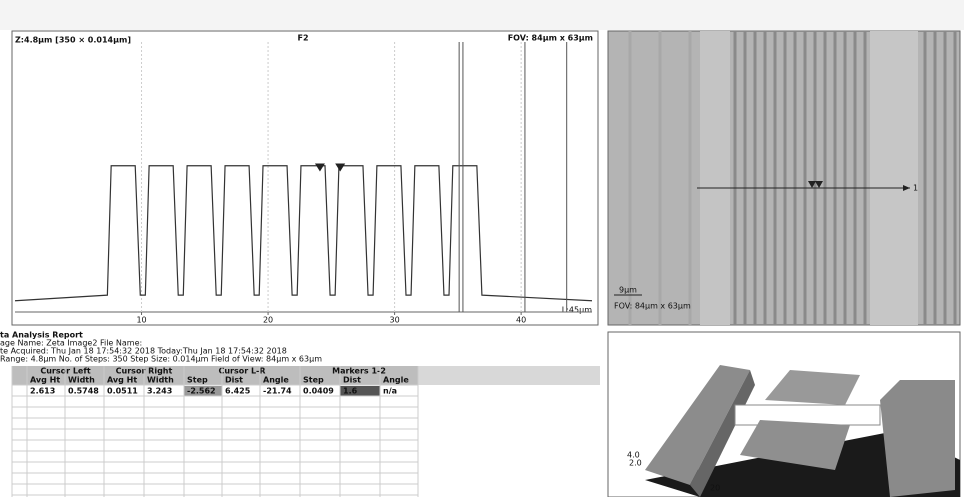  What do you see at coordinates (906, 188) in the screenshot?
I see `scan-arrow` at bounding box center [906, 188].